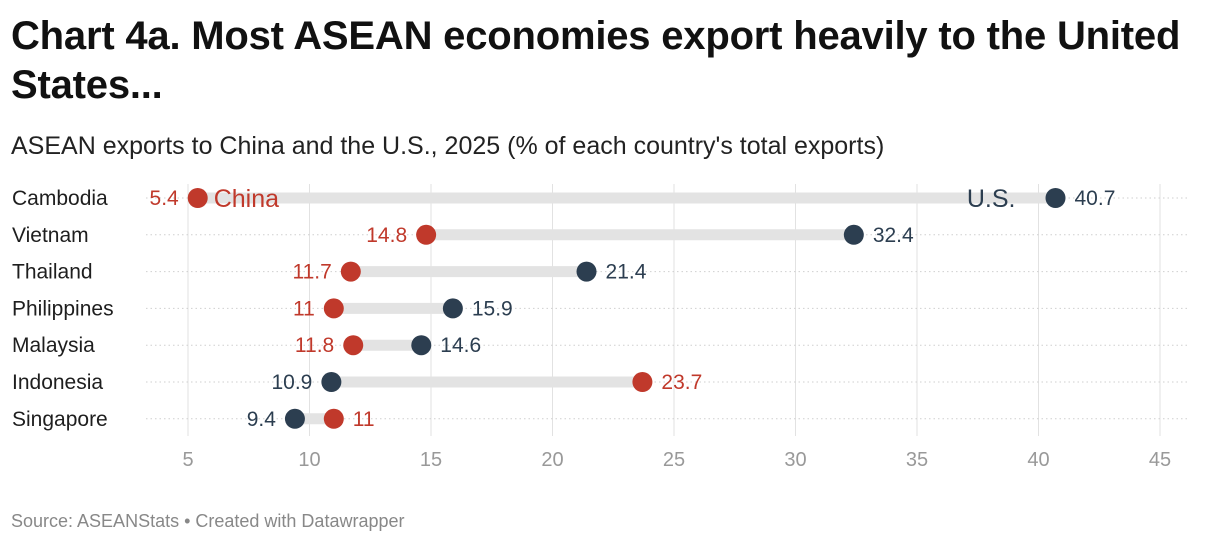  I want to click on us-value-label: 10.9, so click(291, 382).